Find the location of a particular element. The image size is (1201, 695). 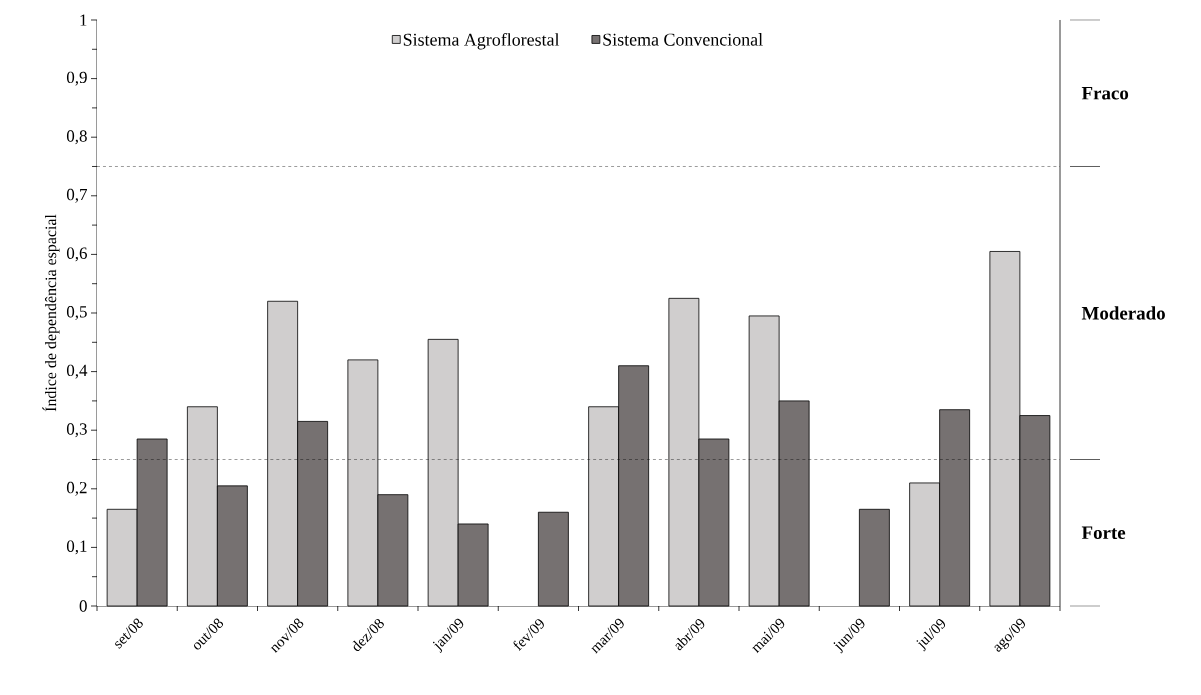

y-tick-label: 0,2 is located at coordinates (76, 488).